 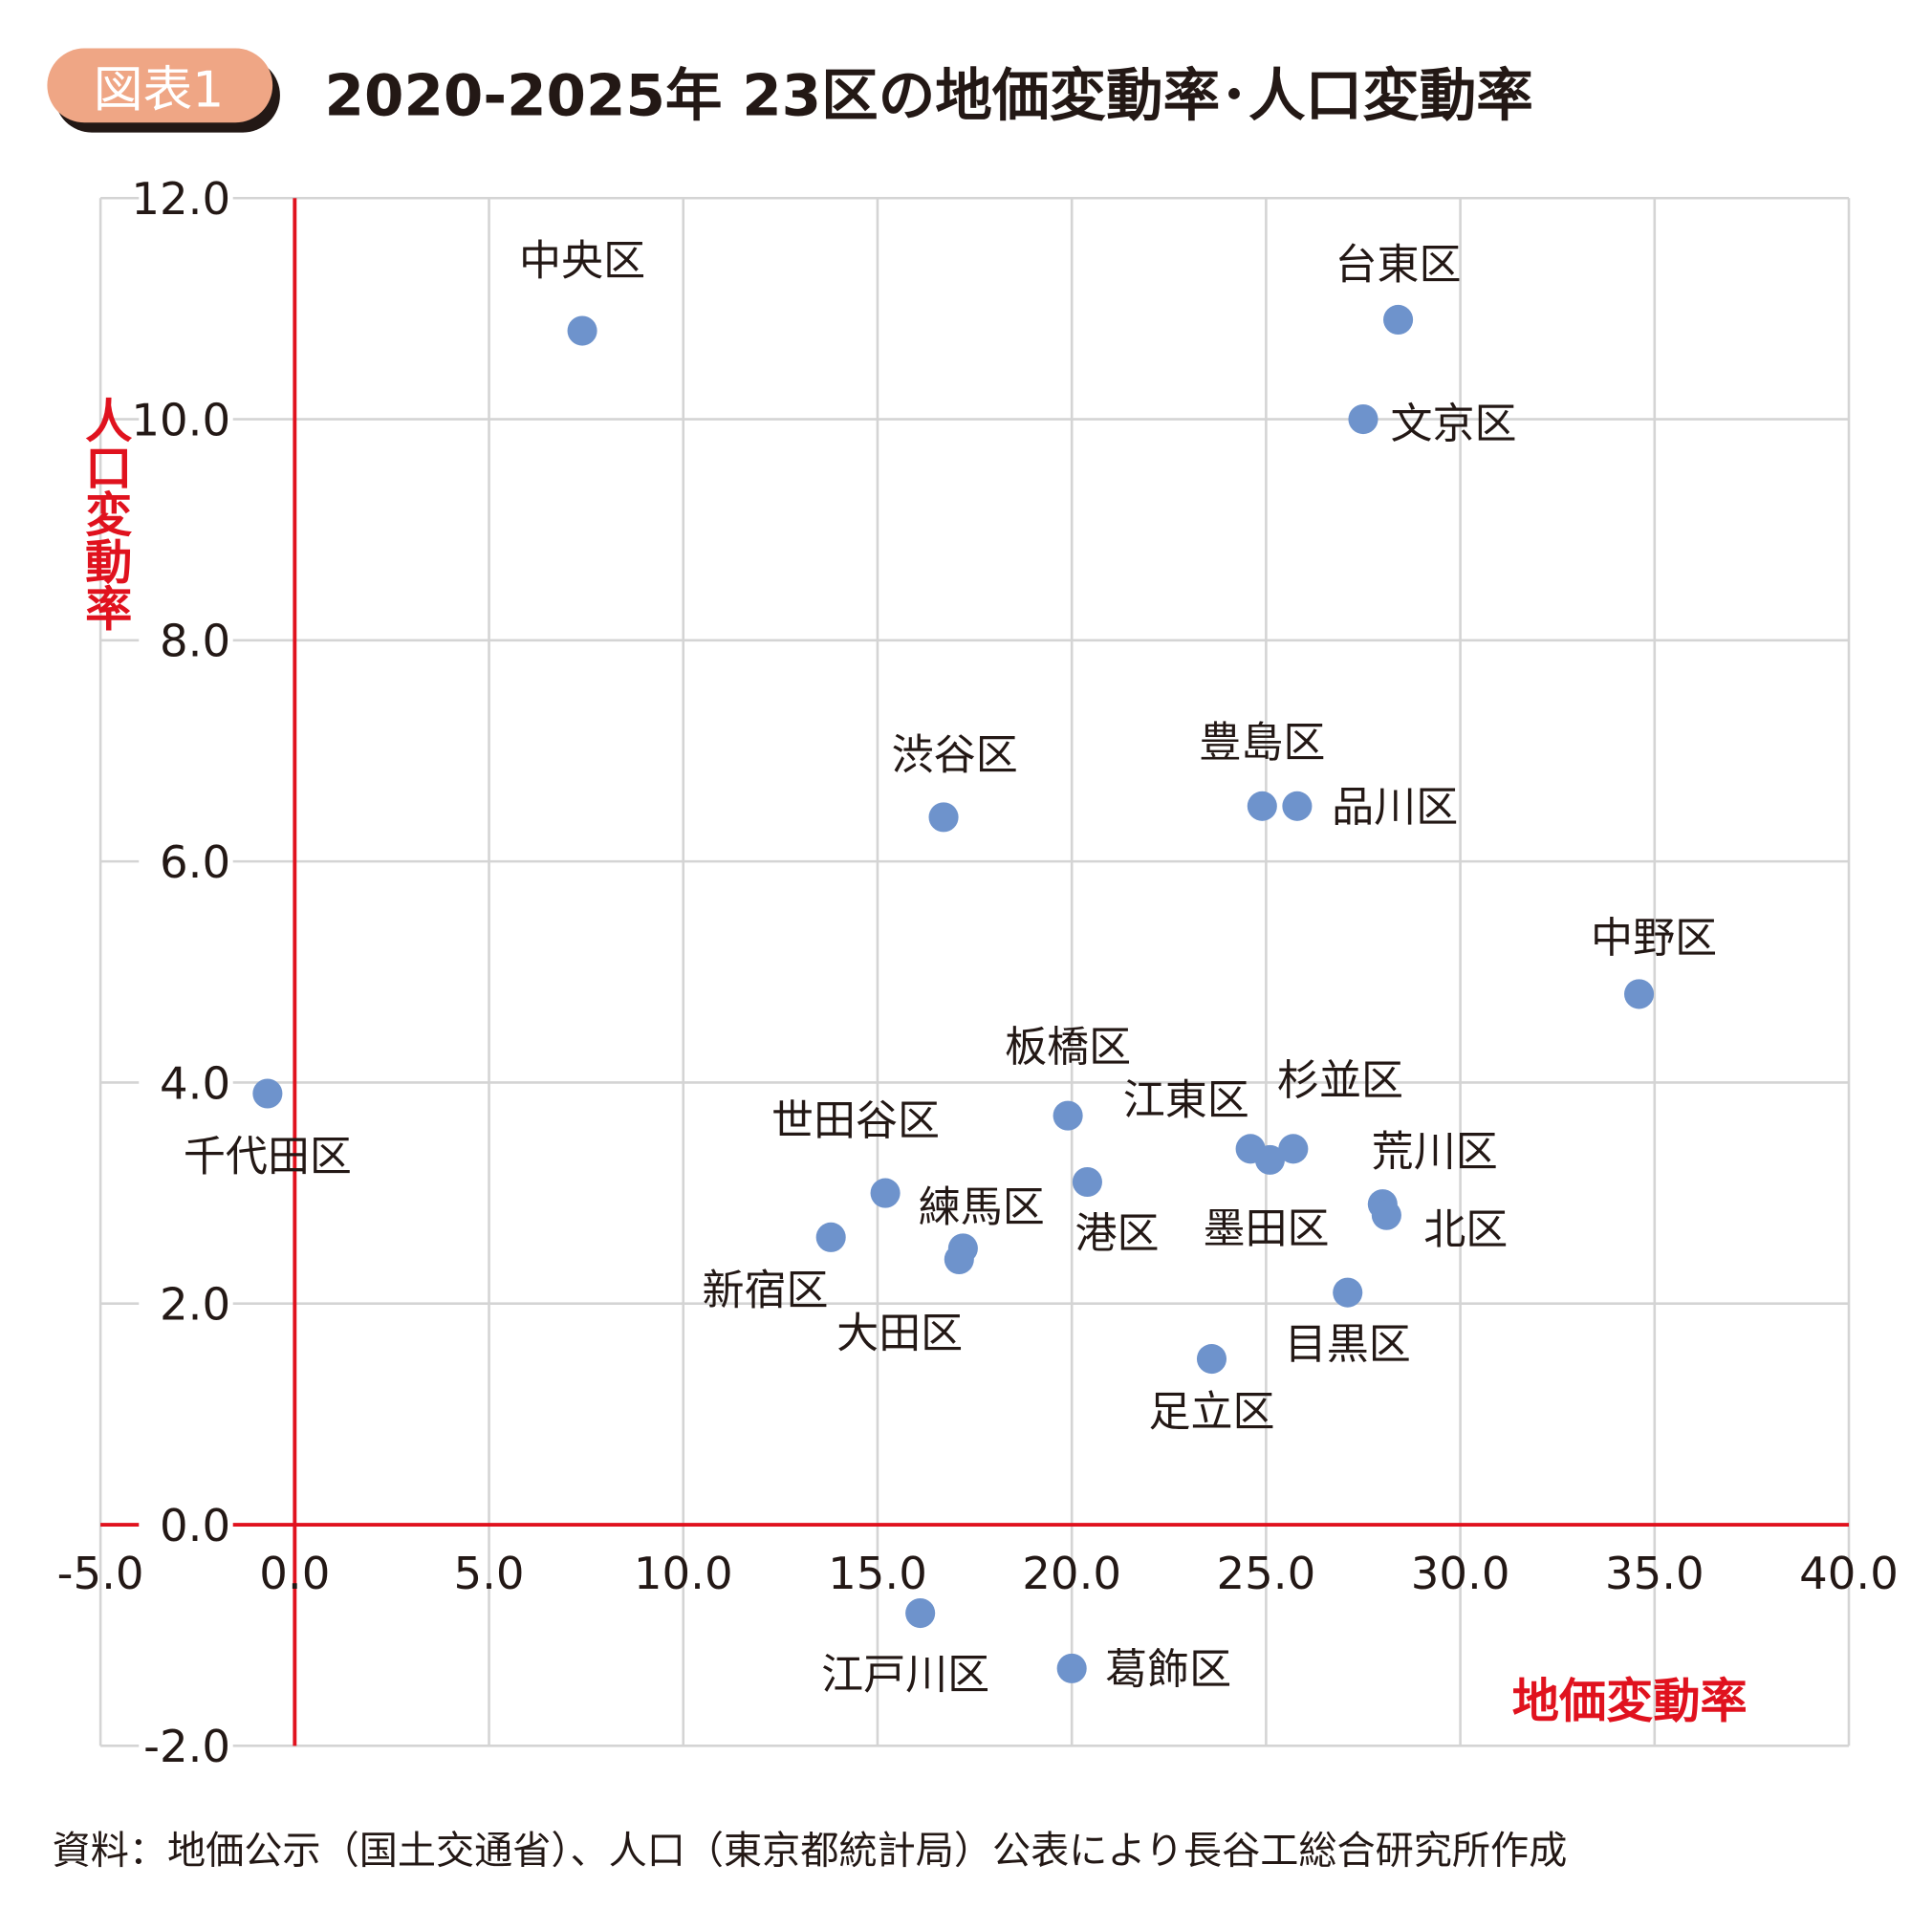 I want to click on data-point-label: 文京区, so click(x=1453, y=424).